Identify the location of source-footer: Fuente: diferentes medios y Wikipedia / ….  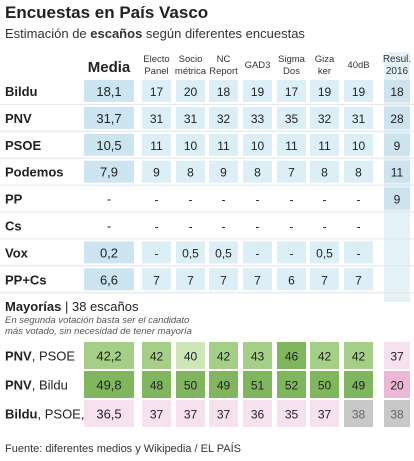
(123, 449).